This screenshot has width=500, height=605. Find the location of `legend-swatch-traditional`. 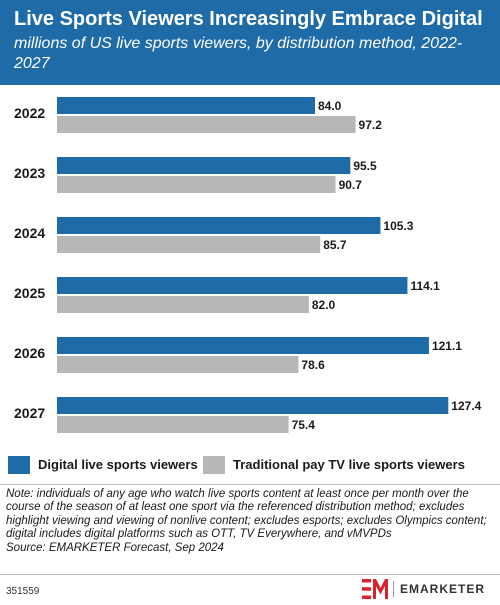

legend-swatch-traditional is located at coordinates (214, 465).